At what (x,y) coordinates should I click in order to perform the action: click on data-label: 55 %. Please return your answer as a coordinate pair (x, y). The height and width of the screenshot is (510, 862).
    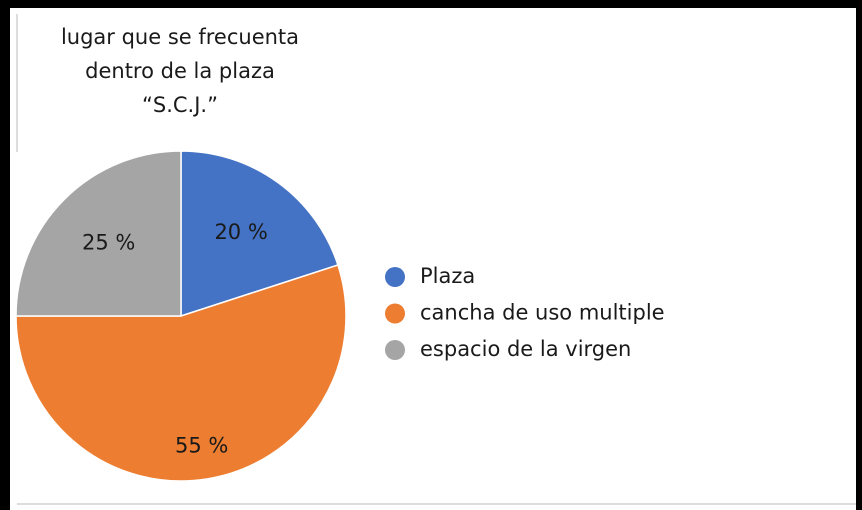
    Looking at the image, I should click on (201, 445).